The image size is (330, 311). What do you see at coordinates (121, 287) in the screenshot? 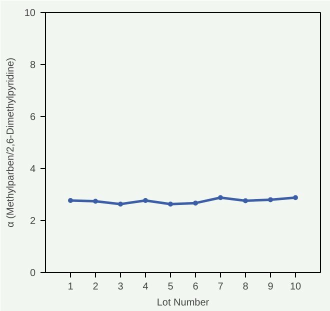
I see `x-tick-label: 3` at bounding box center [121, 287].